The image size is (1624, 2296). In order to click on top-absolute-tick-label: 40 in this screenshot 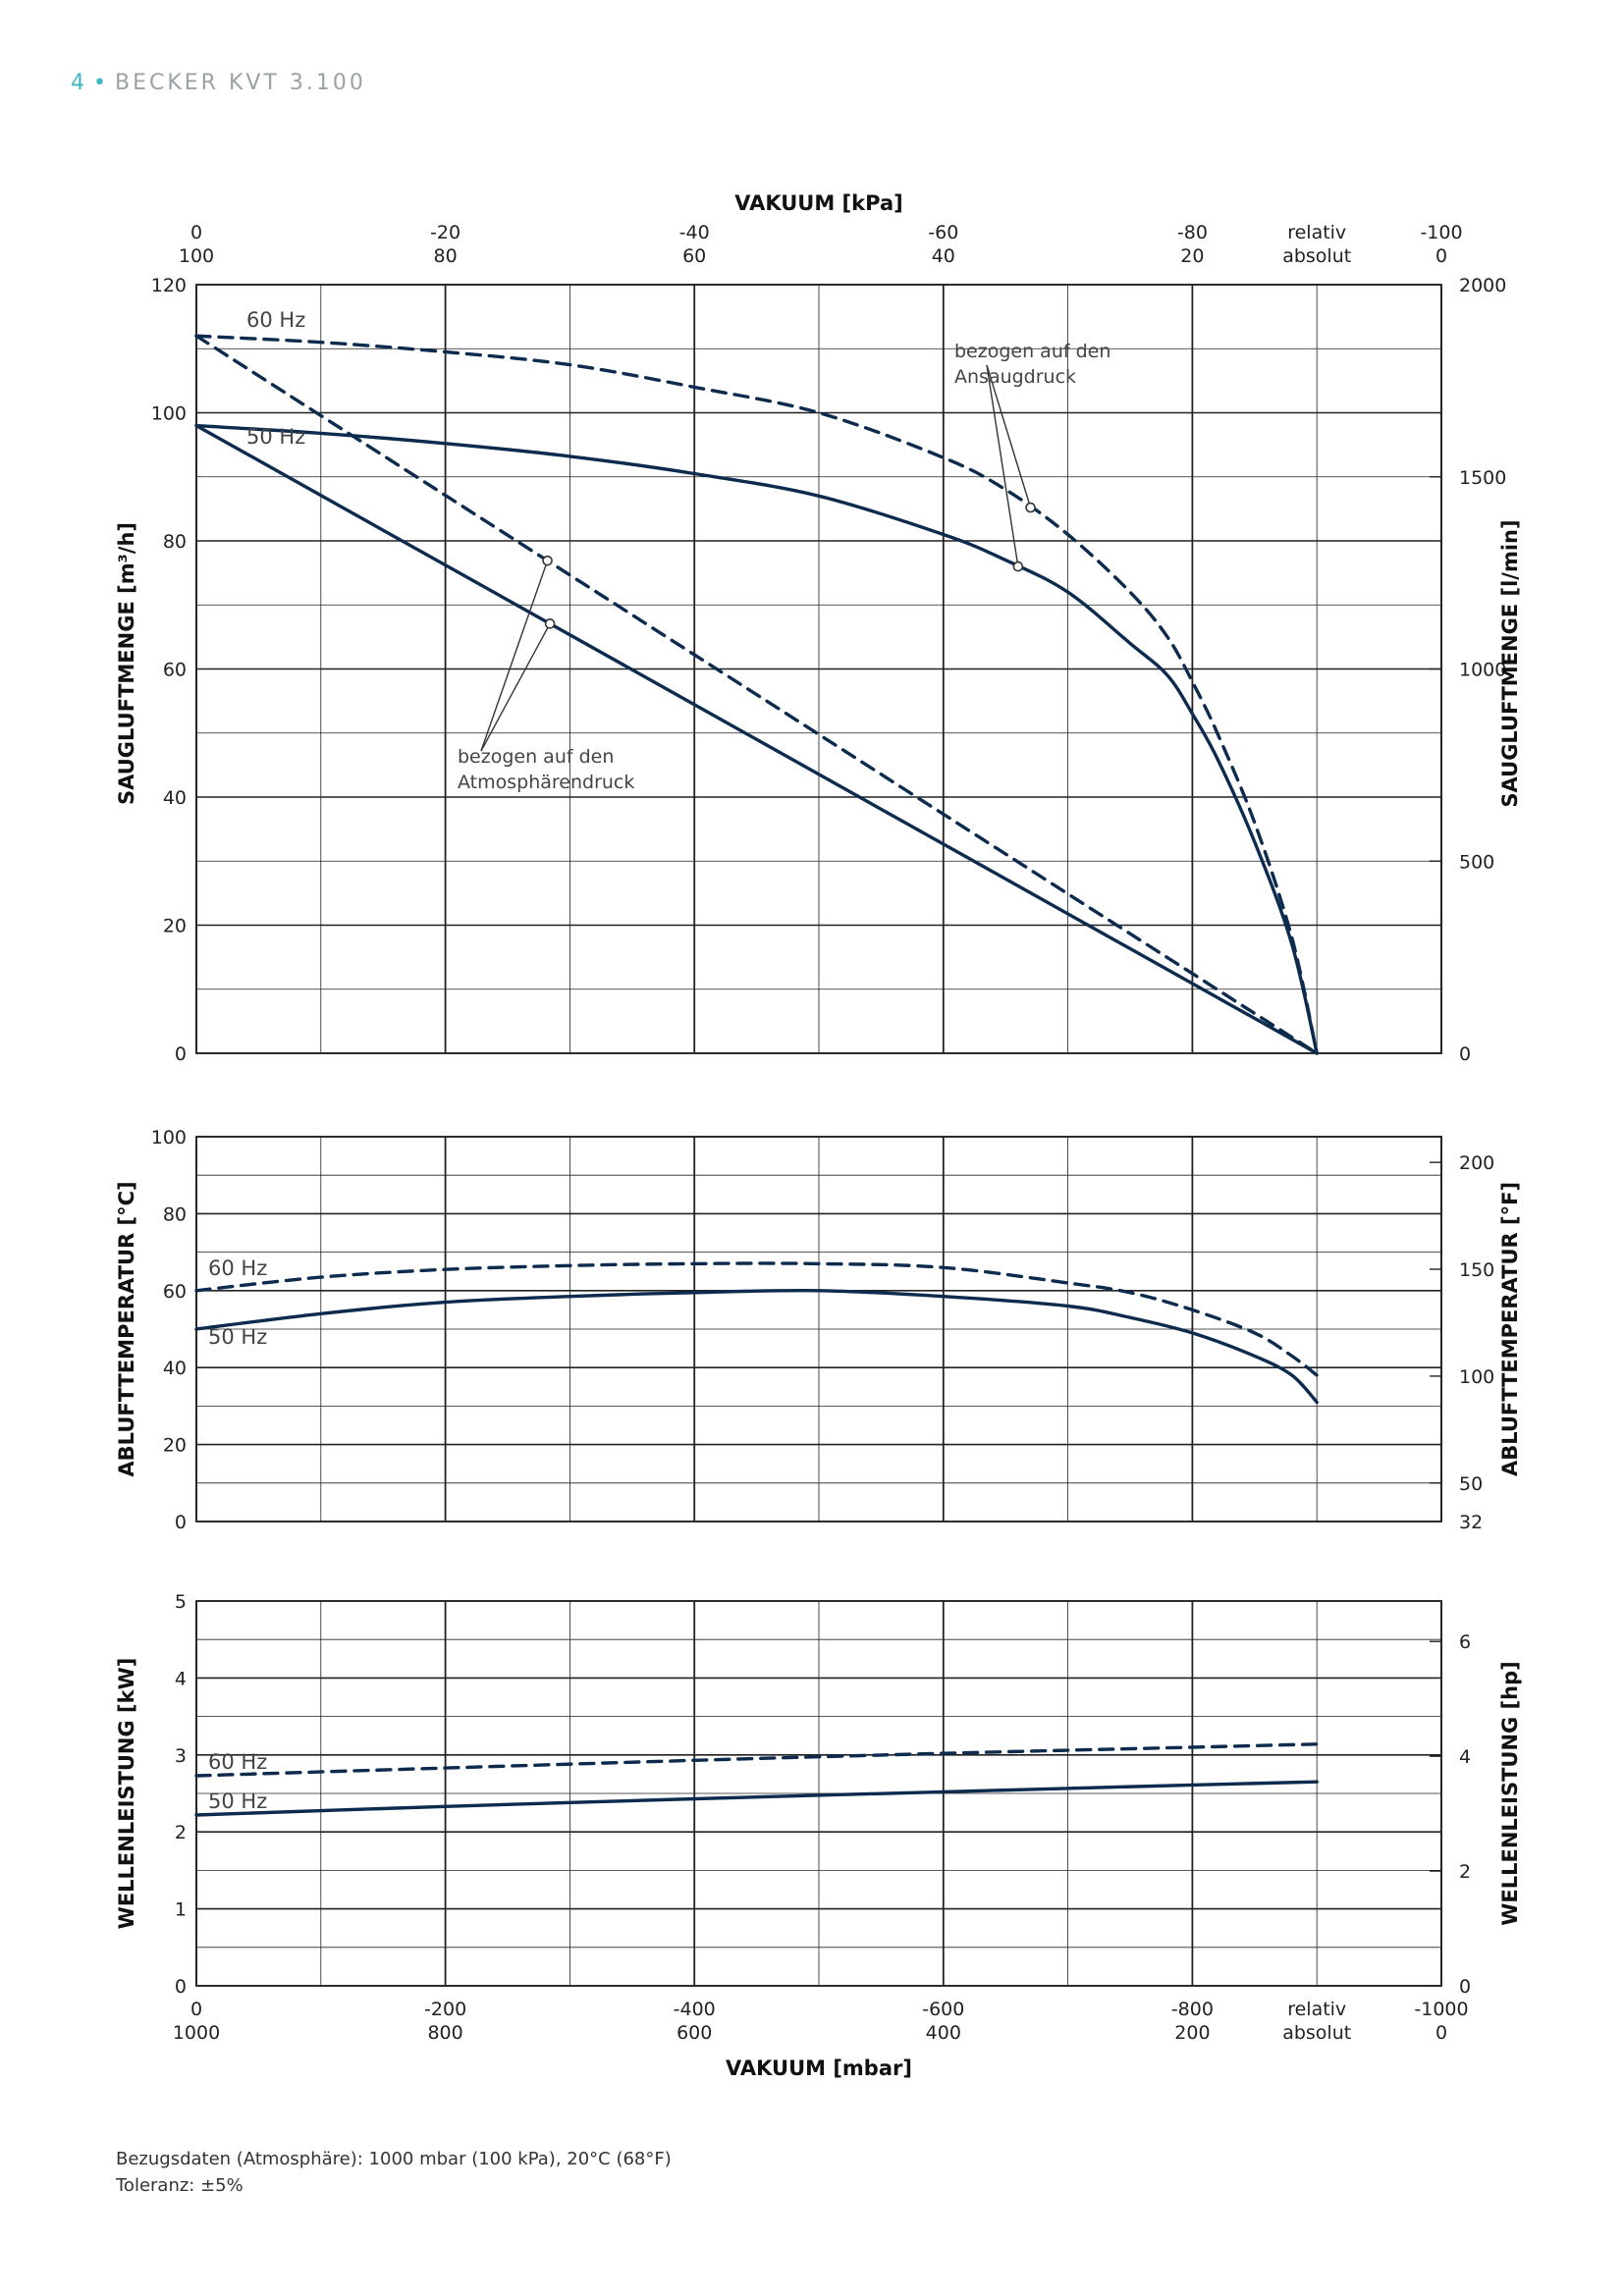, I will do `click(943, 256)`.